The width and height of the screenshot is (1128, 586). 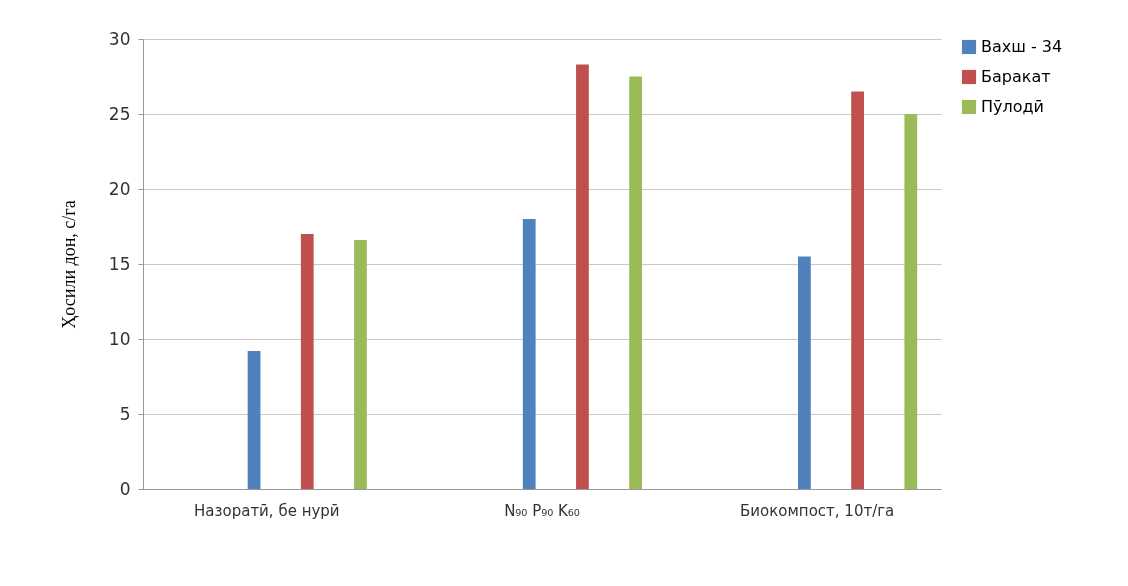 What do you see at coordinates (119, 263) in the screenshot?
I see `y-tick-label: 15` at bounding box center [119, 263].